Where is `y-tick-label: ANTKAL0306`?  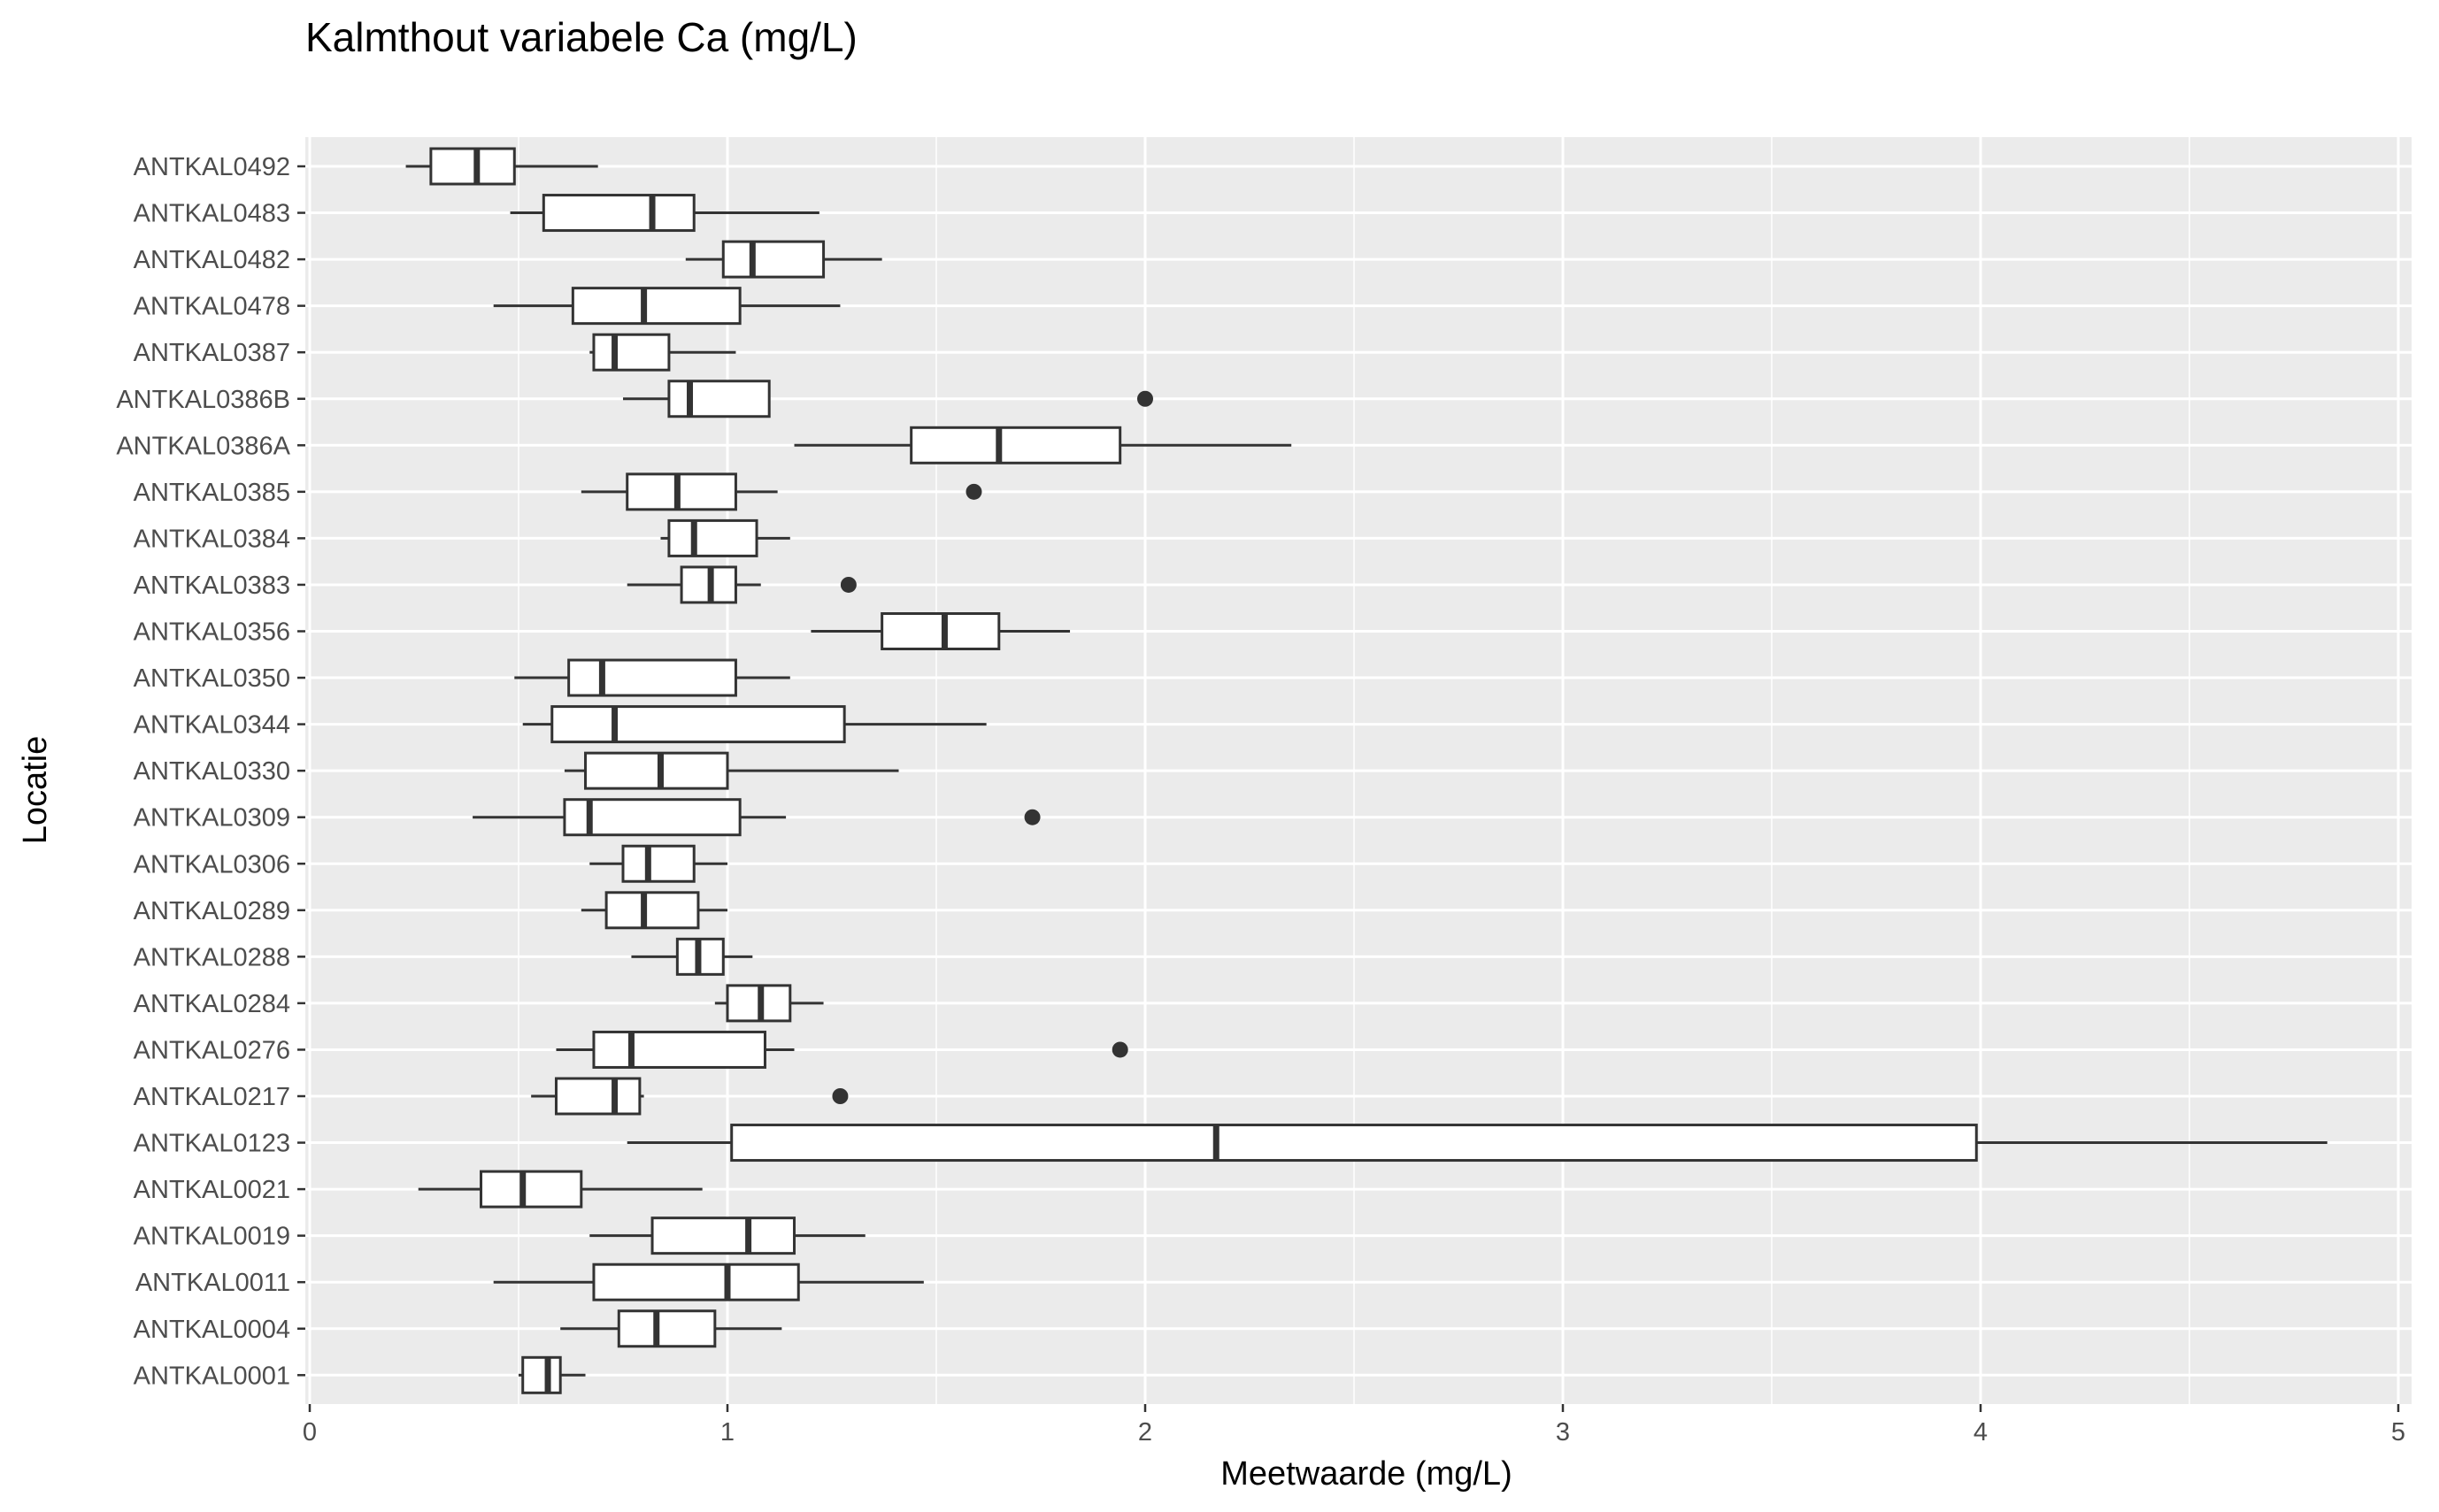 y-tick-label: ANTKAL0306 is located at coordinates (212, 864).